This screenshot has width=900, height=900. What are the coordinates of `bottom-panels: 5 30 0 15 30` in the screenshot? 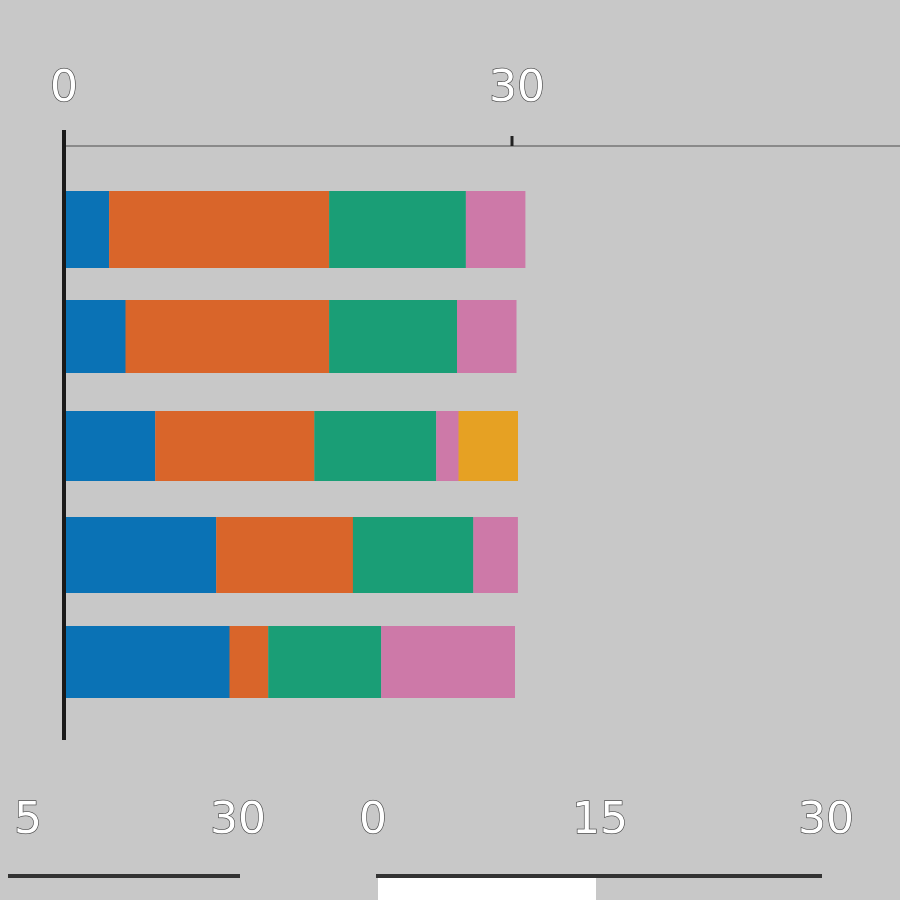 It's located at (431, 846).